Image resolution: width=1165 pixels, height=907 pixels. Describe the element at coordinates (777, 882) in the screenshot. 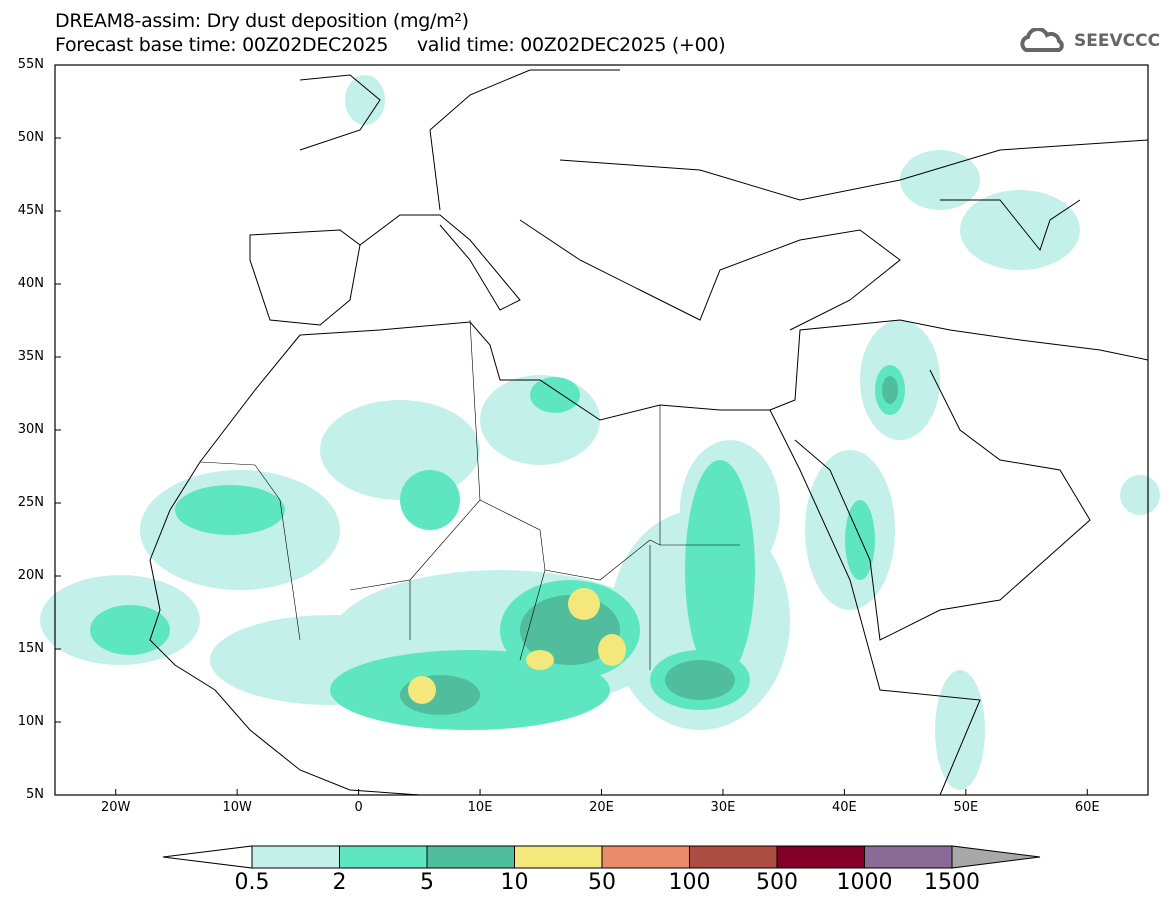

I see `colorbar-label: 500` at that location.